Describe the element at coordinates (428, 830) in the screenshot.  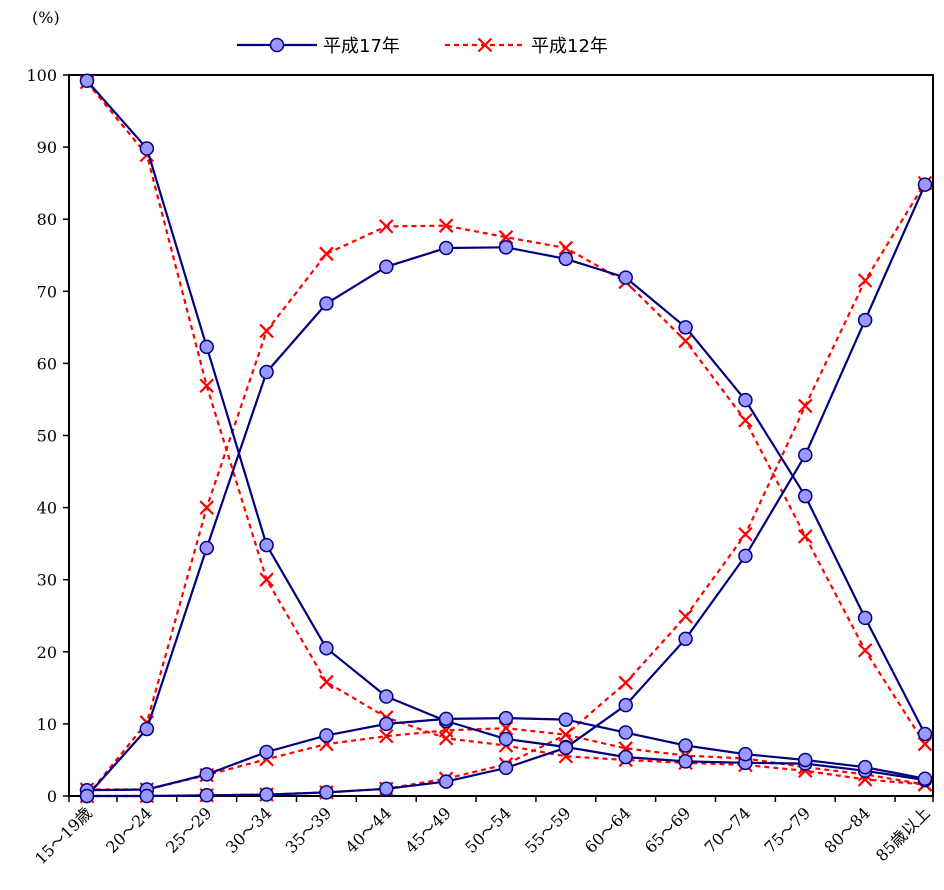
I see `x-tick-label: 45～49` at that location.